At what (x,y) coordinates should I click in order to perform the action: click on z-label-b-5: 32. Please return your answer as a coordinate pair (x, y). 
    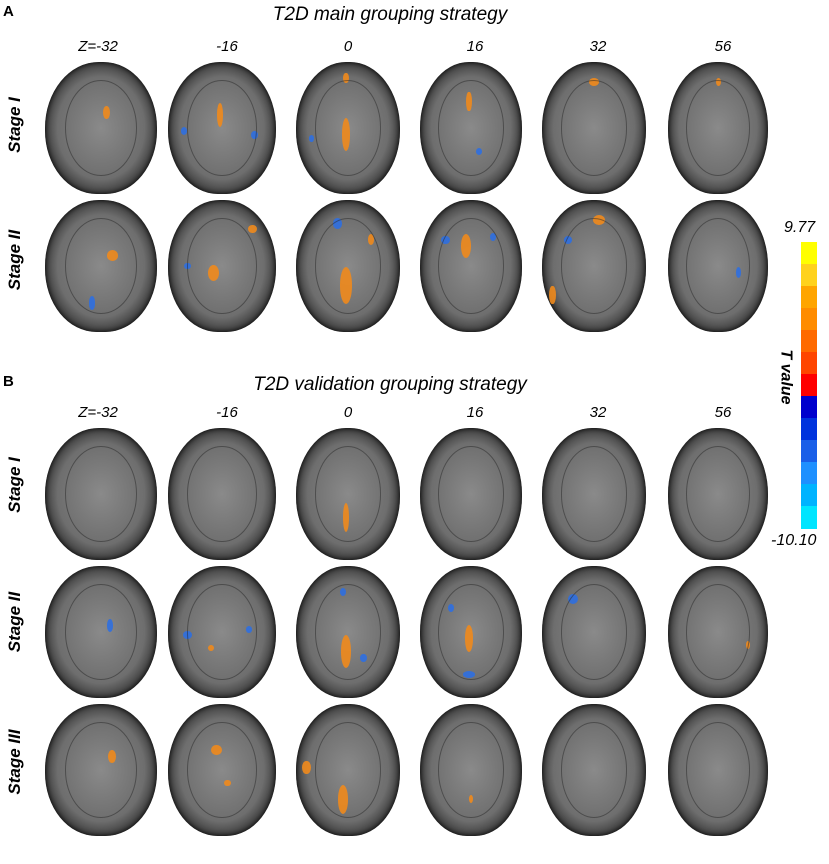
    Looking at the image, I should click on (598, 412).